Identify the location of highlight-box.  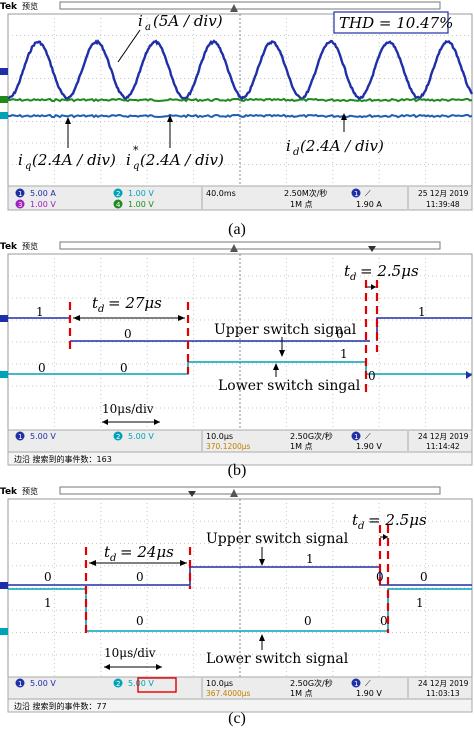
(157, 685).